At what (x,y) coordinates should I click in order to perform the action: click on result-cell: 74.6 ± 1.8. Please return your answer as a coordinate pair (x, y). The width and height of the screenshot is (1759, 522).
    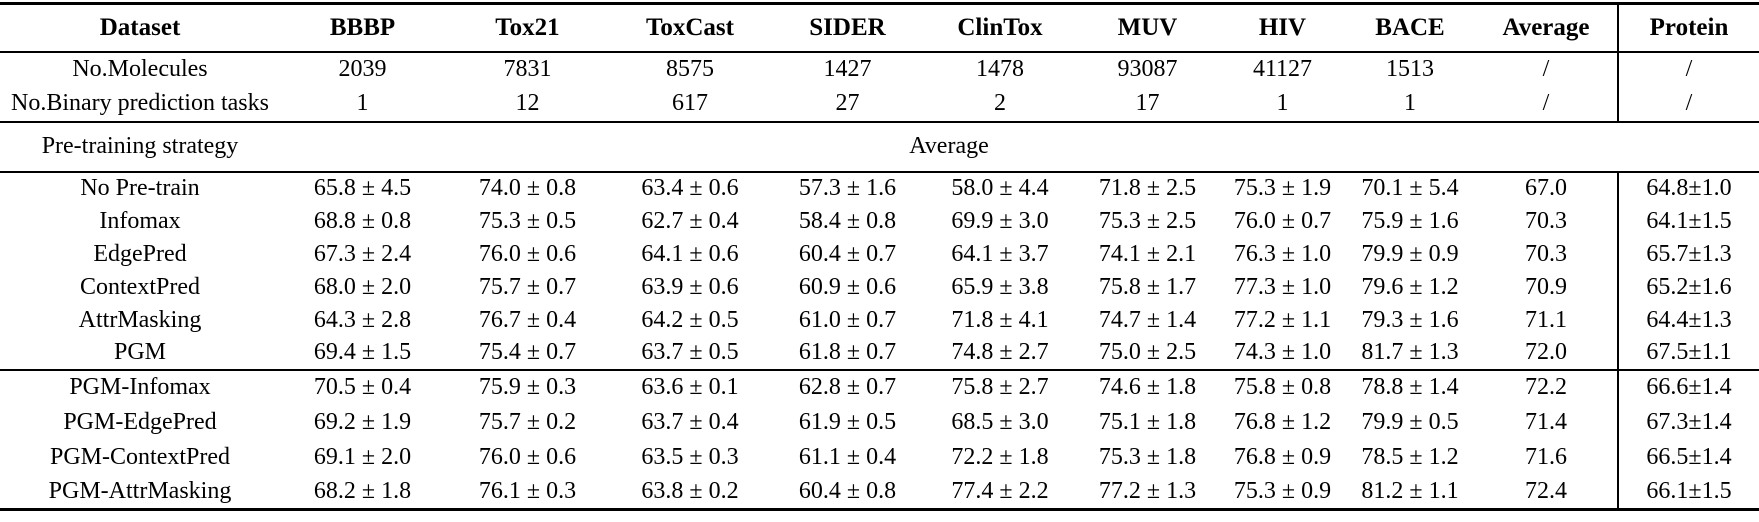
    Looking at the image, I should click on (1147, 387).